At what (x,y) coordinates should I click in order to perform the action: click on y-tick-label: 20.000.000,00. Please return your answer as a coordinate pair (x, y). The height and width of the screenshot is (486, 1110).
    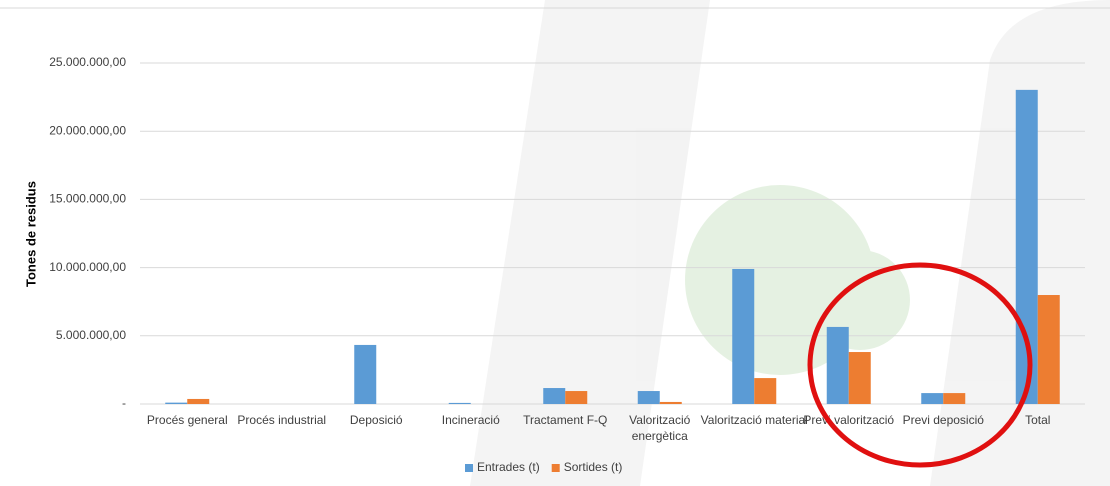
    Looking at the image, I should click on (87, 130).